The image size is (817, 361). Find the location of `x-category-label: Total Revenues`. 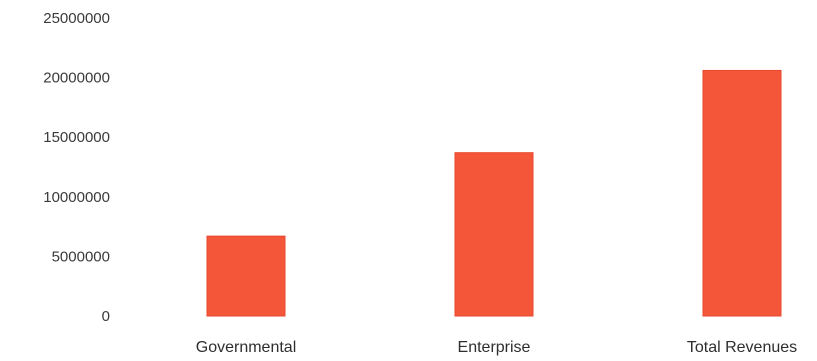

x-category-label: Total Revenues is located at coordinates (742, 347).